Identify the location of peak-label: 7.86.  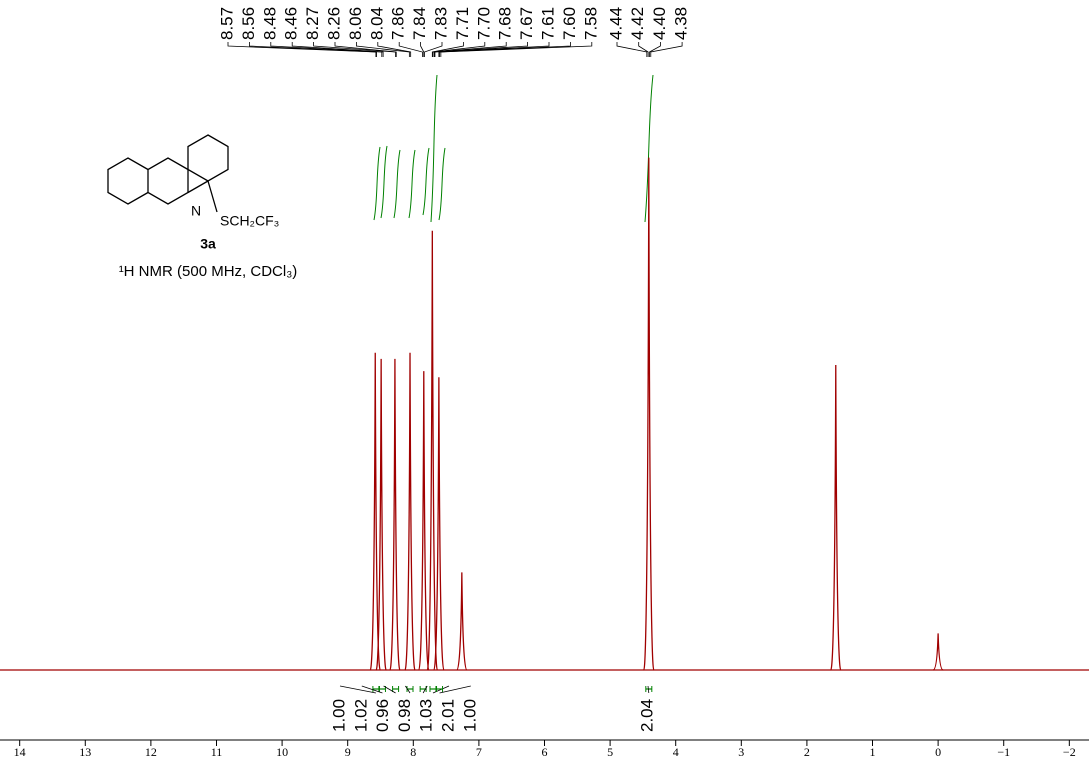
(398, 23).